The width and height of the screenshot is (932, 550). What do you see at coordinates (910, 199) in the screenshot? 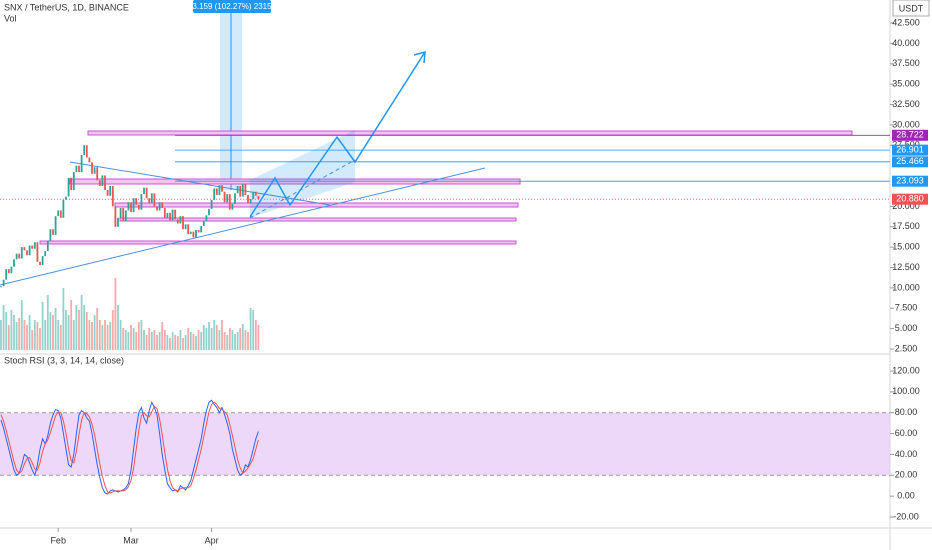
I see `price-label: 20.880` at bounding box center [910, 199].